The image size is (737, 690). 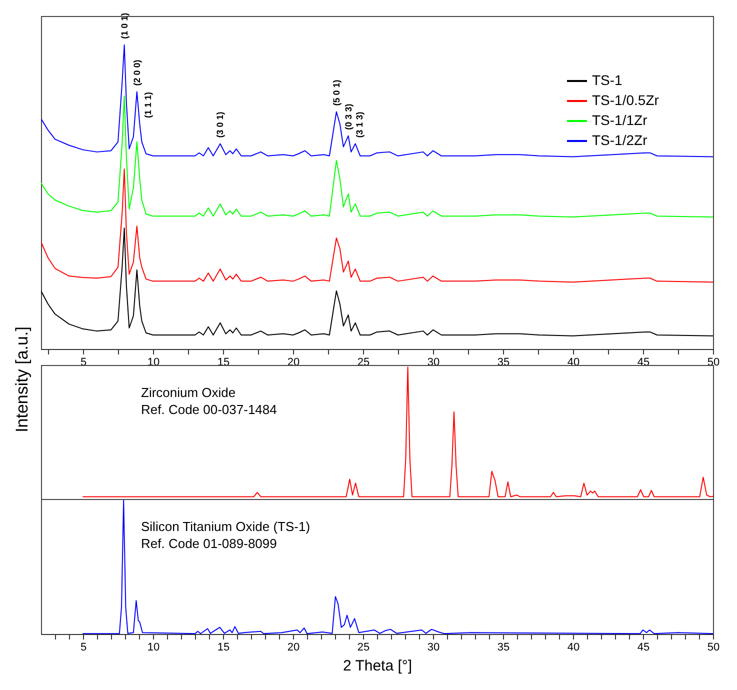 I want to click on x-tick-label: 30, so click(x=433, y=648).